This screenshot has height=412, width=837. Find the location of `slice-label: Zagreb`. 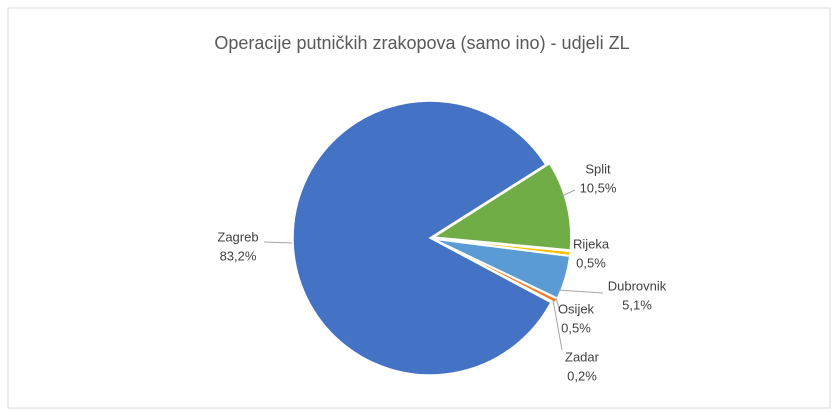

slice-label: Zagreb is located at coordinates (237, 236).